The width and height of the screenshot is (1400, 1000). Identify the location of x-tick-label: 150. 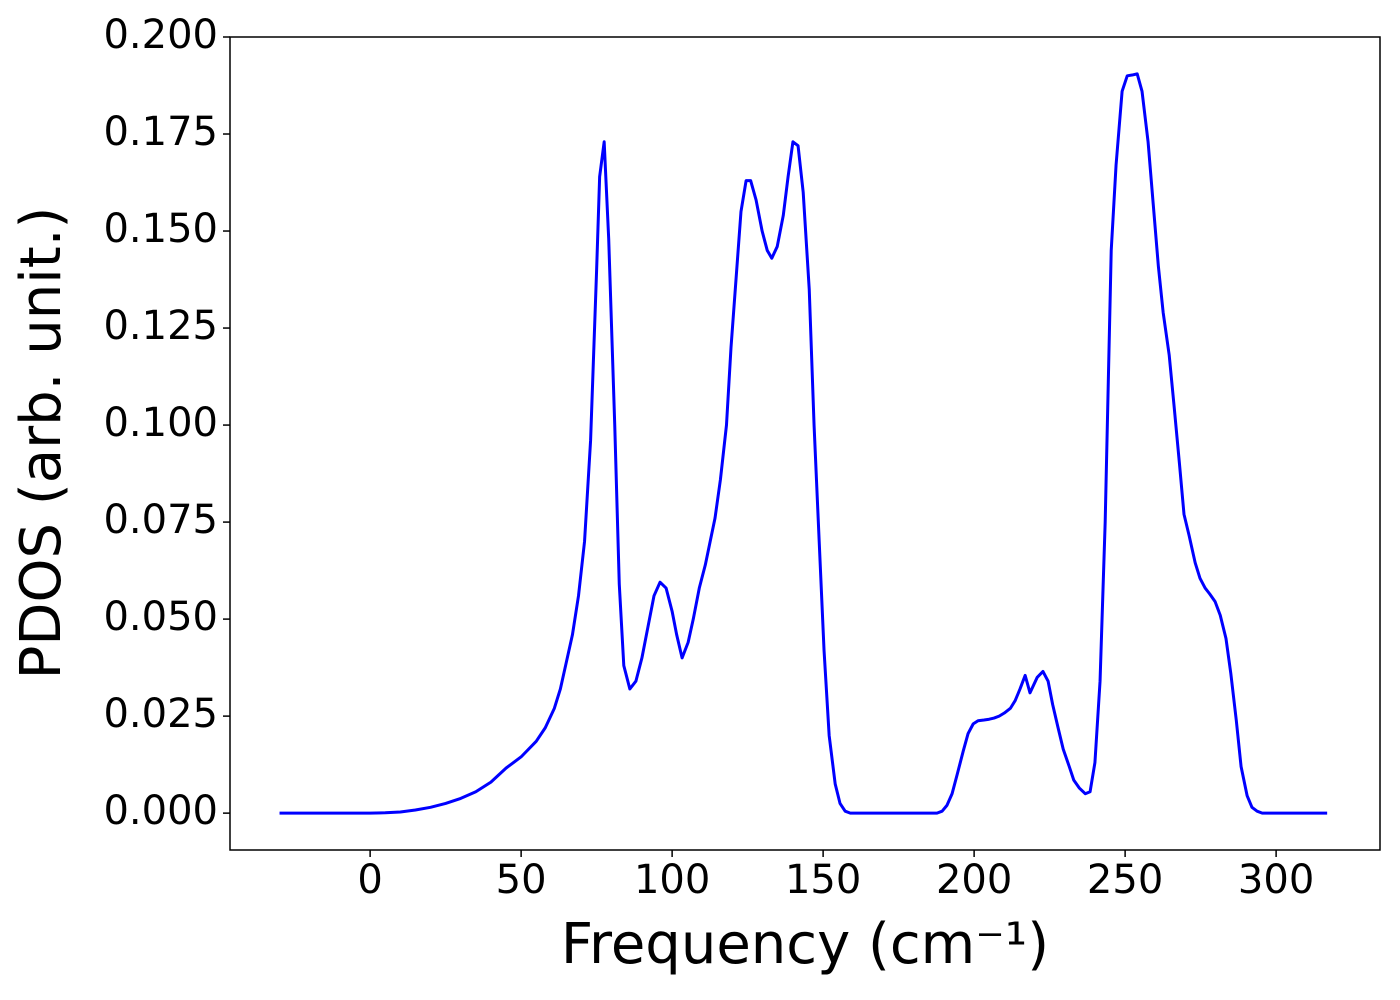
(823, 880).